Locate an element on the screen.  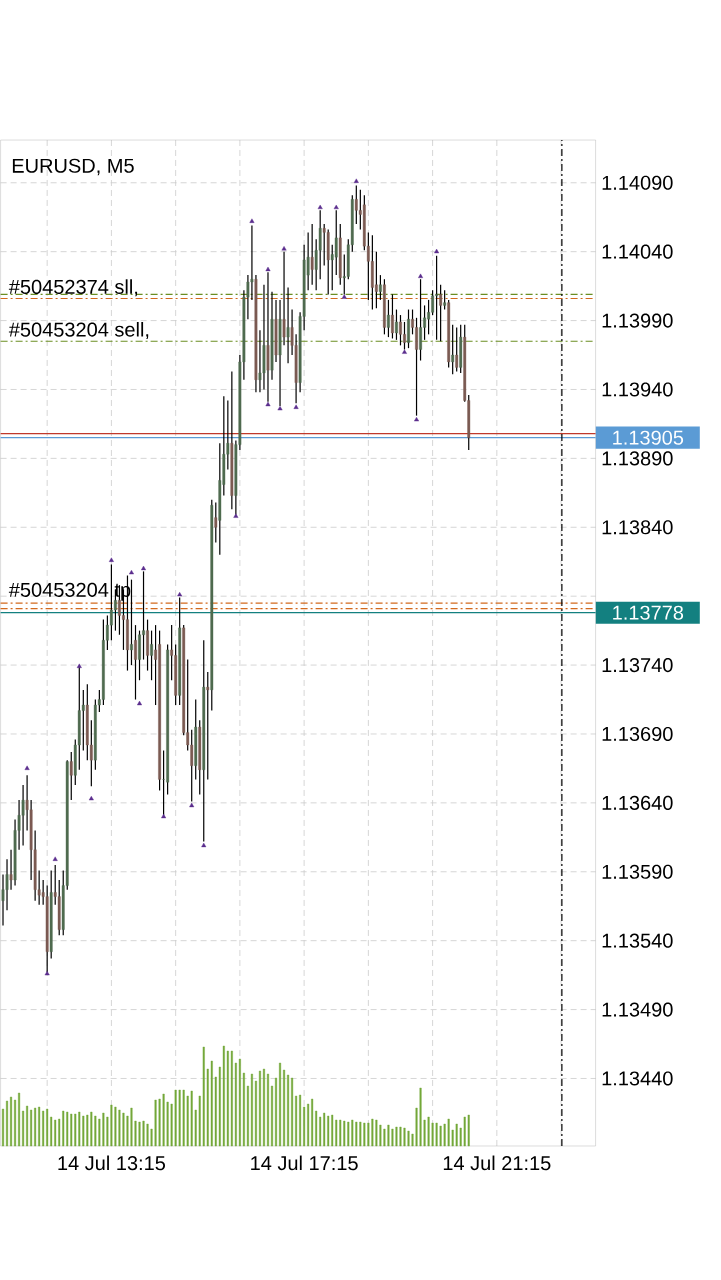
y-tick-label: 1.13990 is located at coordinates (637, 320).